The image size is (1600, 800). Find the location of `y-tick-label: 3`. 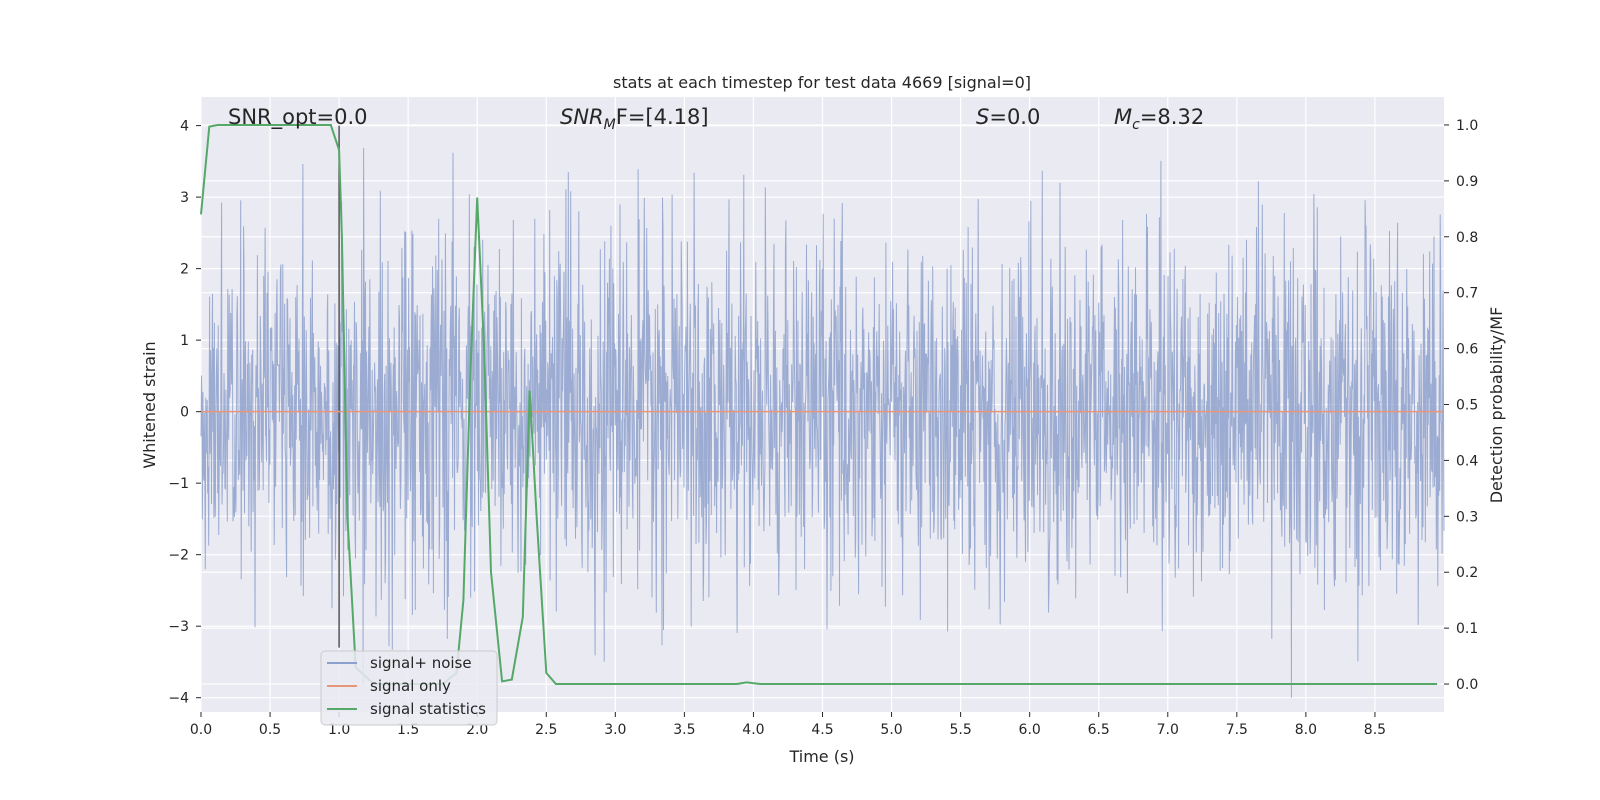

y-tick-label: 3 is located at coordinates (184, 198).